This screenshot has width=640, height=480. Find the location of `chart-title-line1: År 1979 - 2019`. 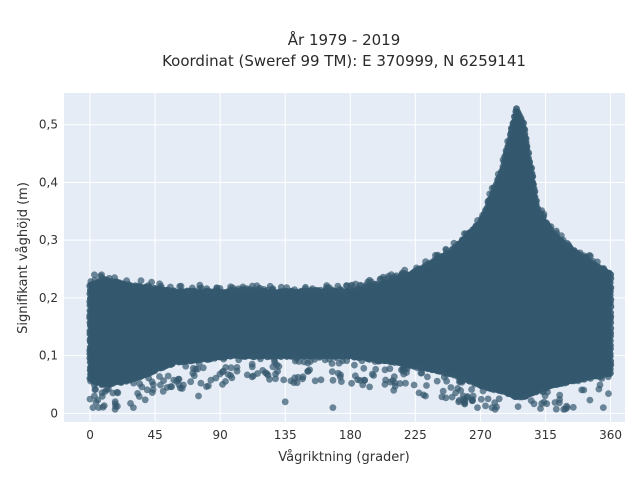

chart-title-line1: År 1979 - 2019 is located at coordinates (344, 39).